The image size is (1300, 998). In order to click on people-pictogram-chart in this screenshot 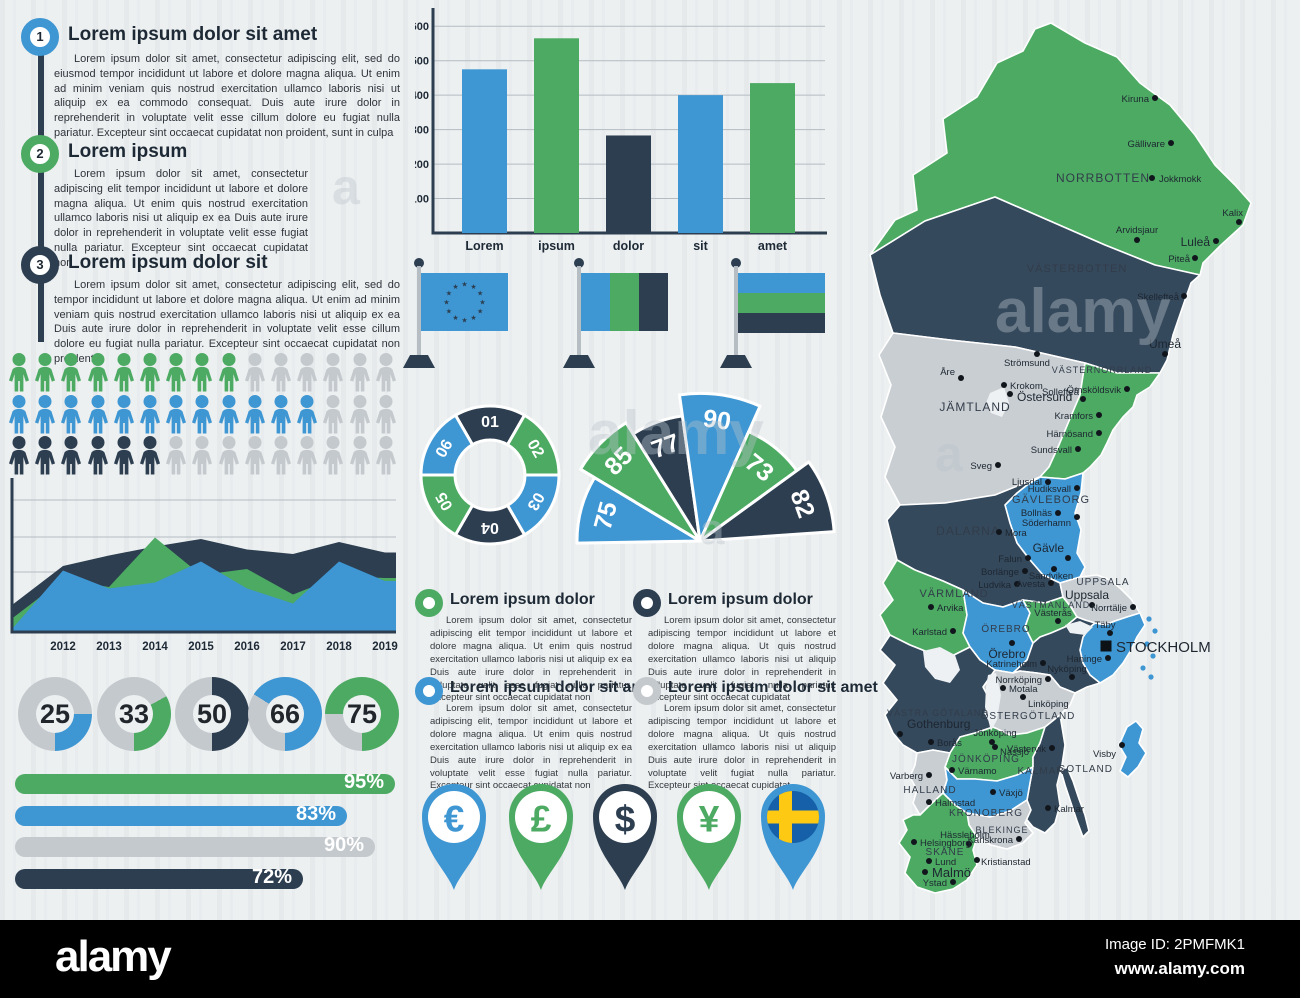, I will do `click(205, 415)`.